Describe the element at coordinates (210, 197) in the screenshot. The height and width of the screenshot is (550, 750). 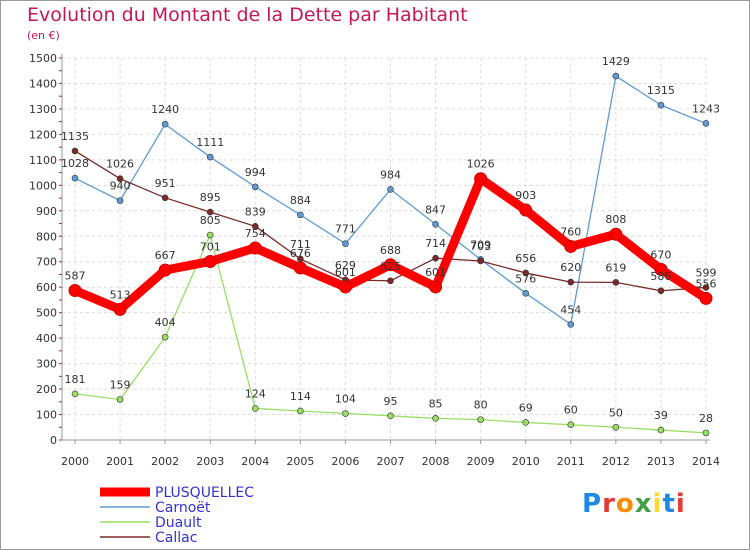
I see `data-label: 895` at that location.